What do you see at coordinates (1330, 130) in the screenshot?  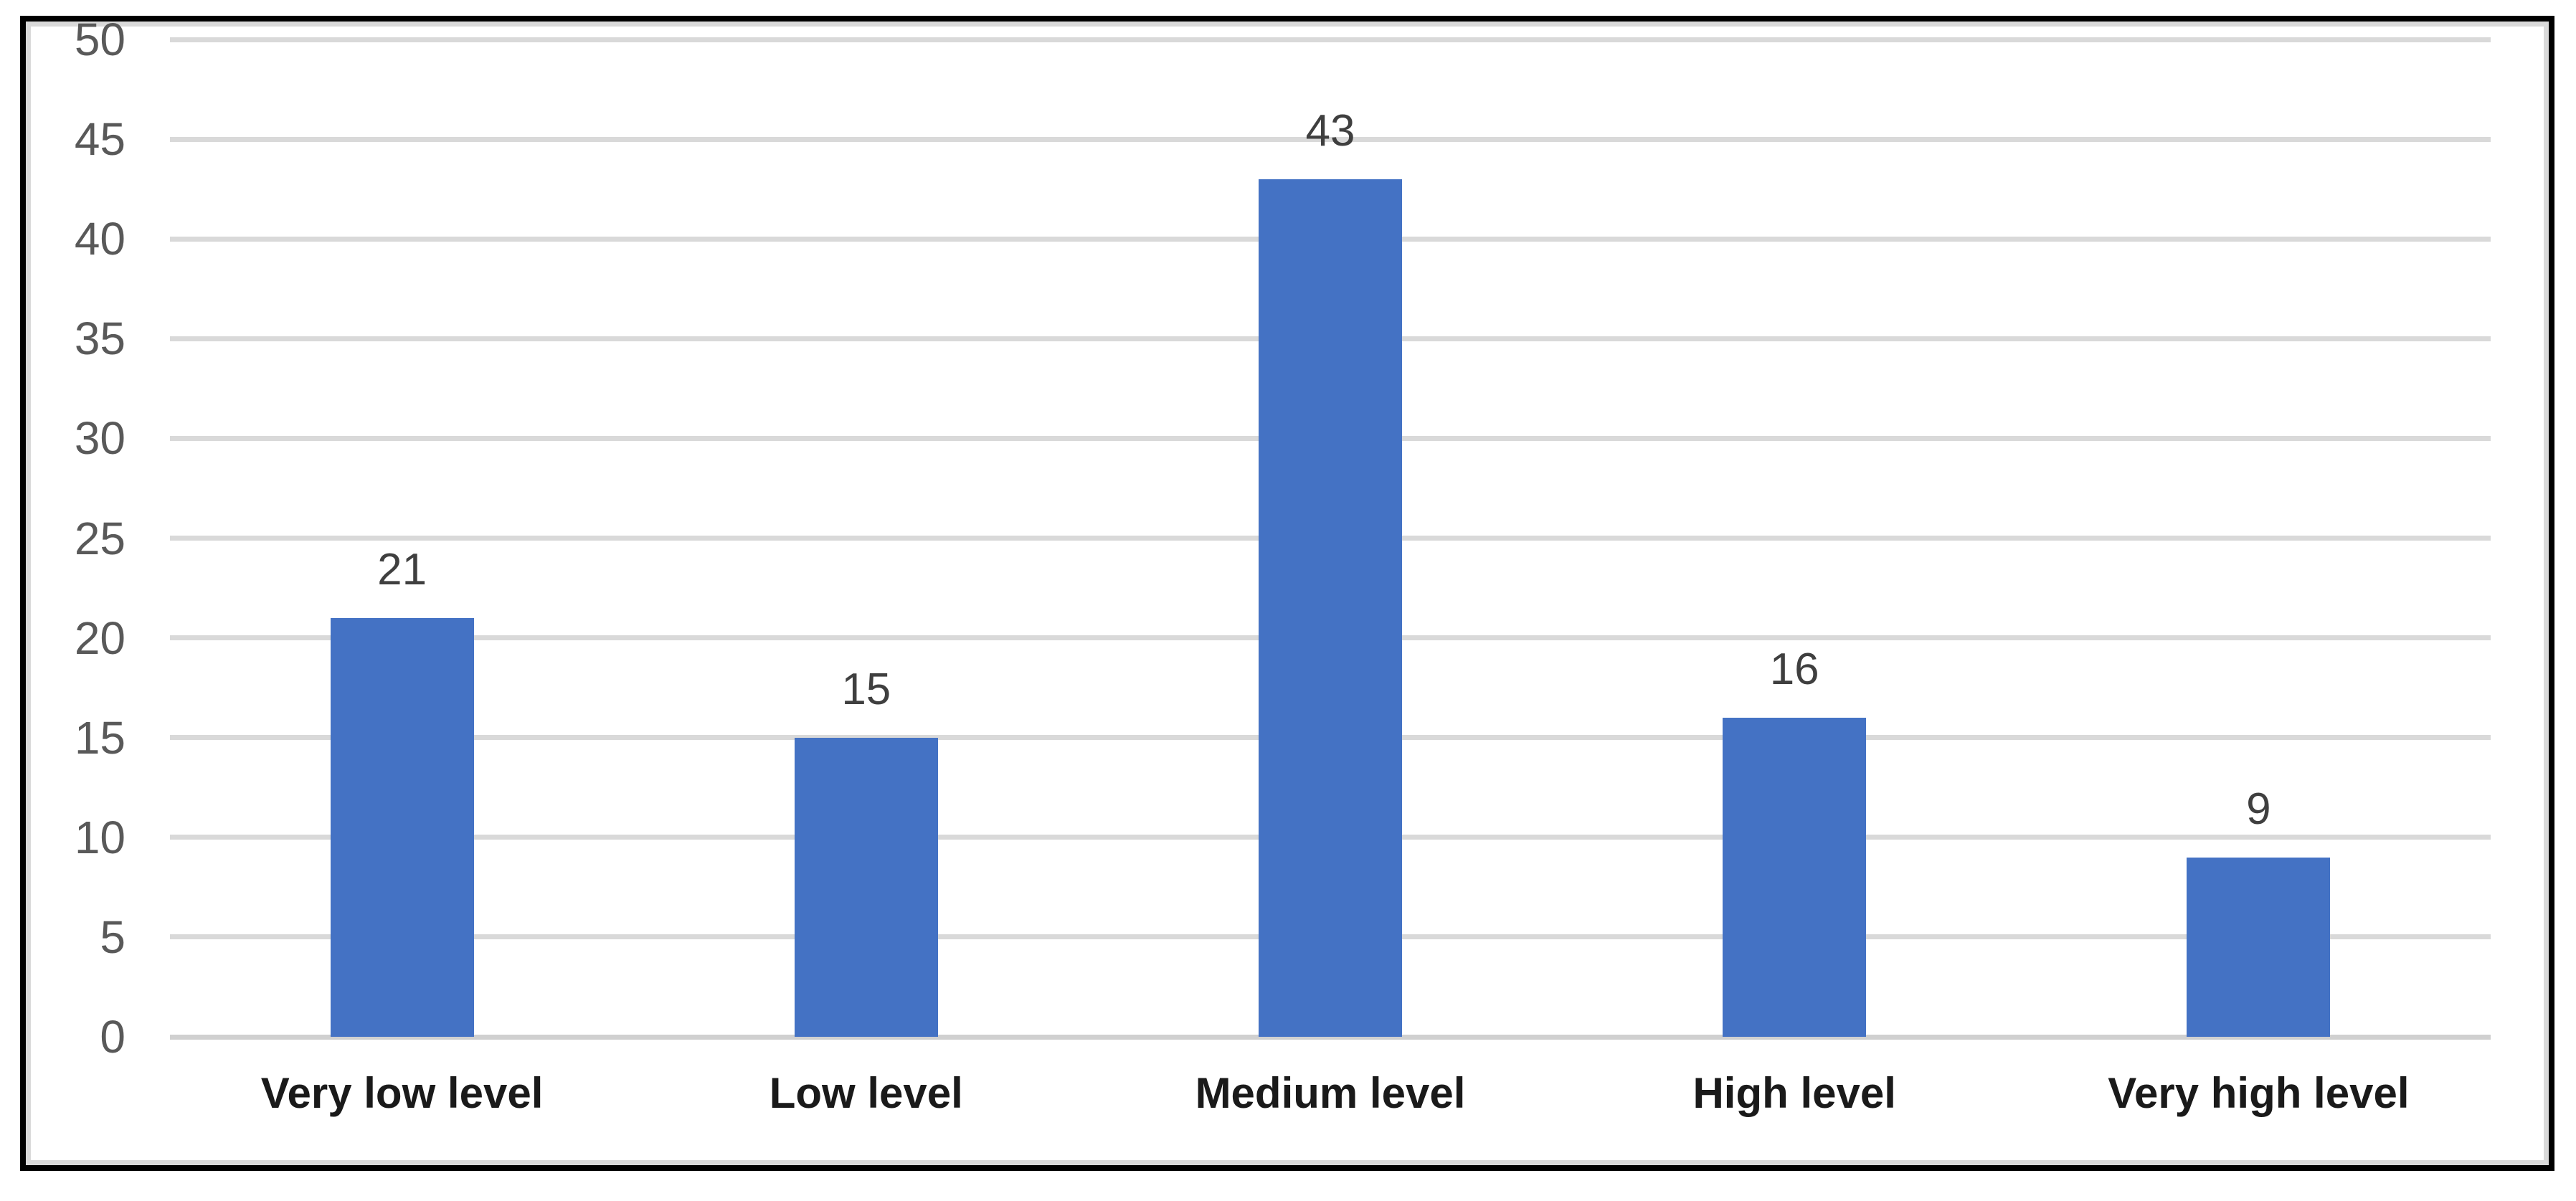 I see `bar-value-label: 43` at bounding box center [1330, 130].